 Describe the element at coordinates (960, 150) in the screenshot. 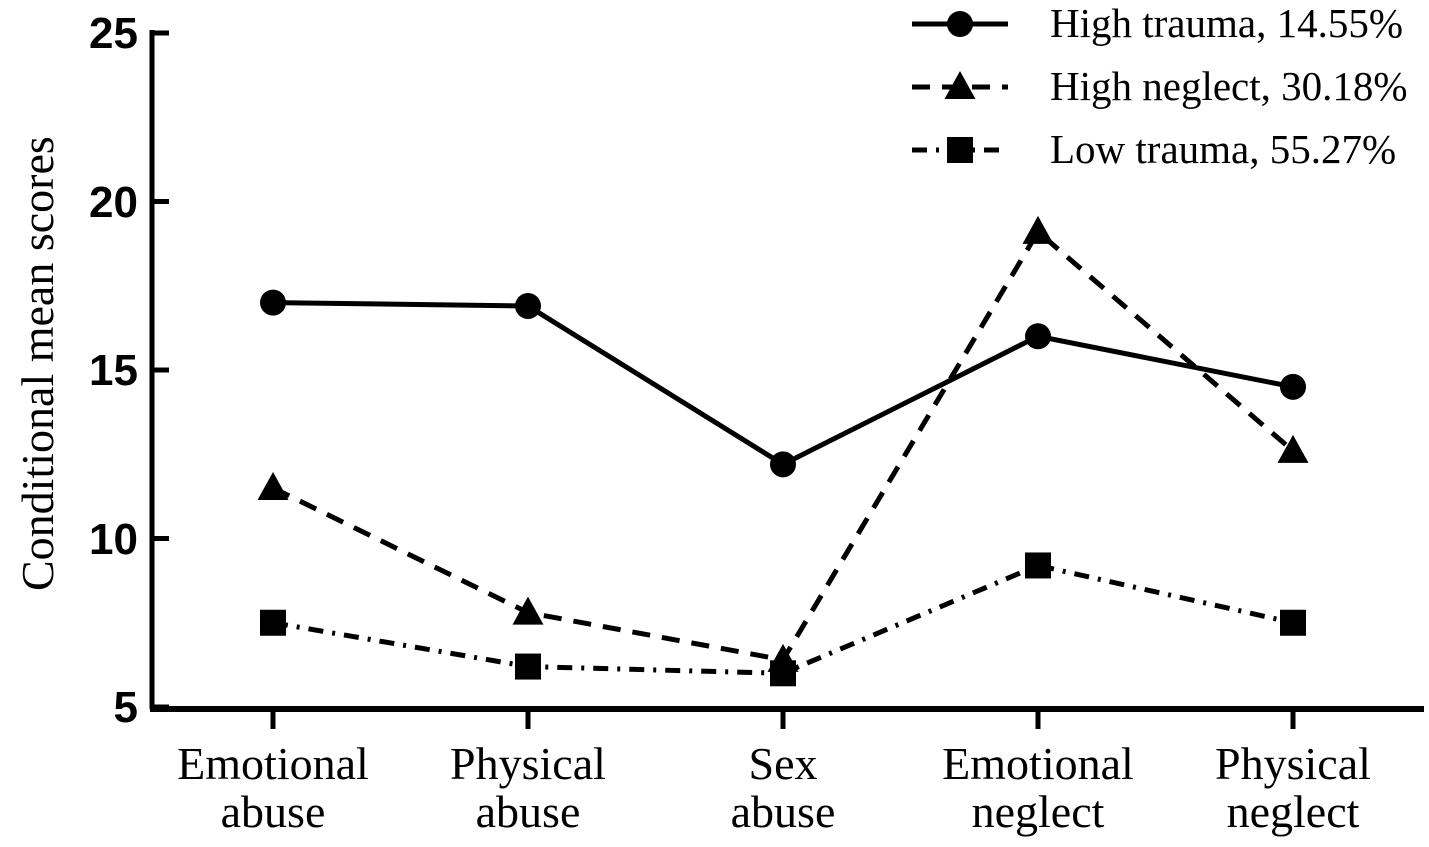

I see `low-trauma-legend-marker` at that location.